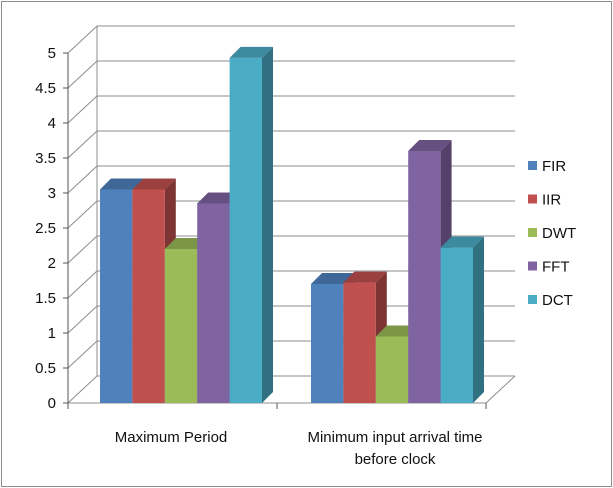 Image resolution: width=613 pixels, height=488 pixels. I want to click on y-tick-label: 1, so click(52, 333).